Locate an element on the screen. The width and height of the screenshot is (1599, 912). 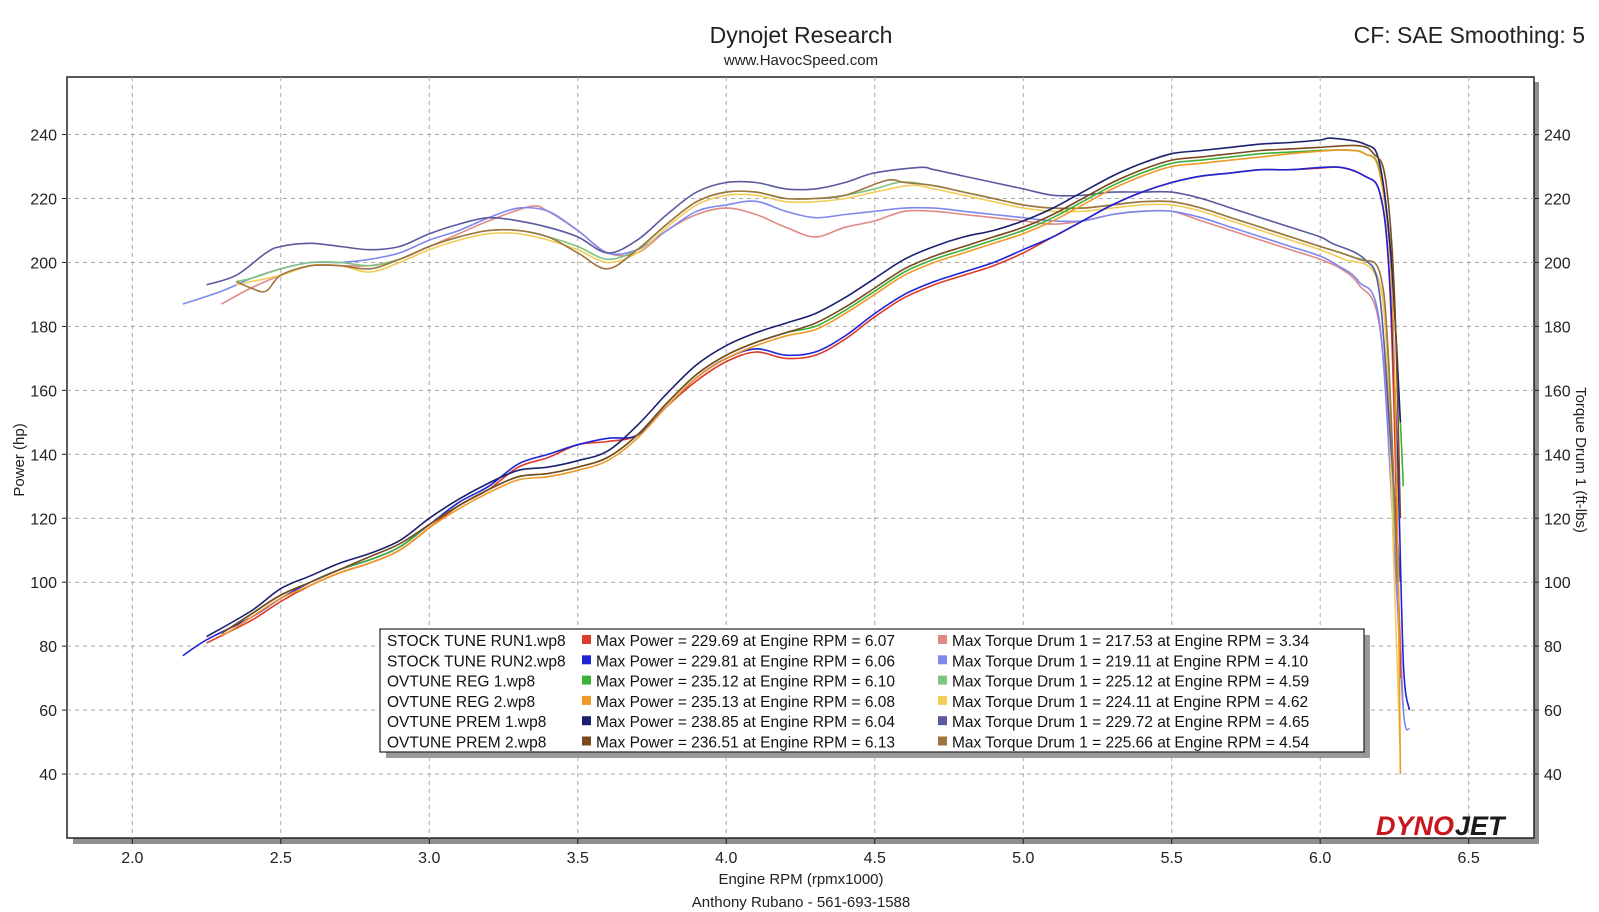
x-tick-label: 6.0 is located at coordinates (1320, 858).